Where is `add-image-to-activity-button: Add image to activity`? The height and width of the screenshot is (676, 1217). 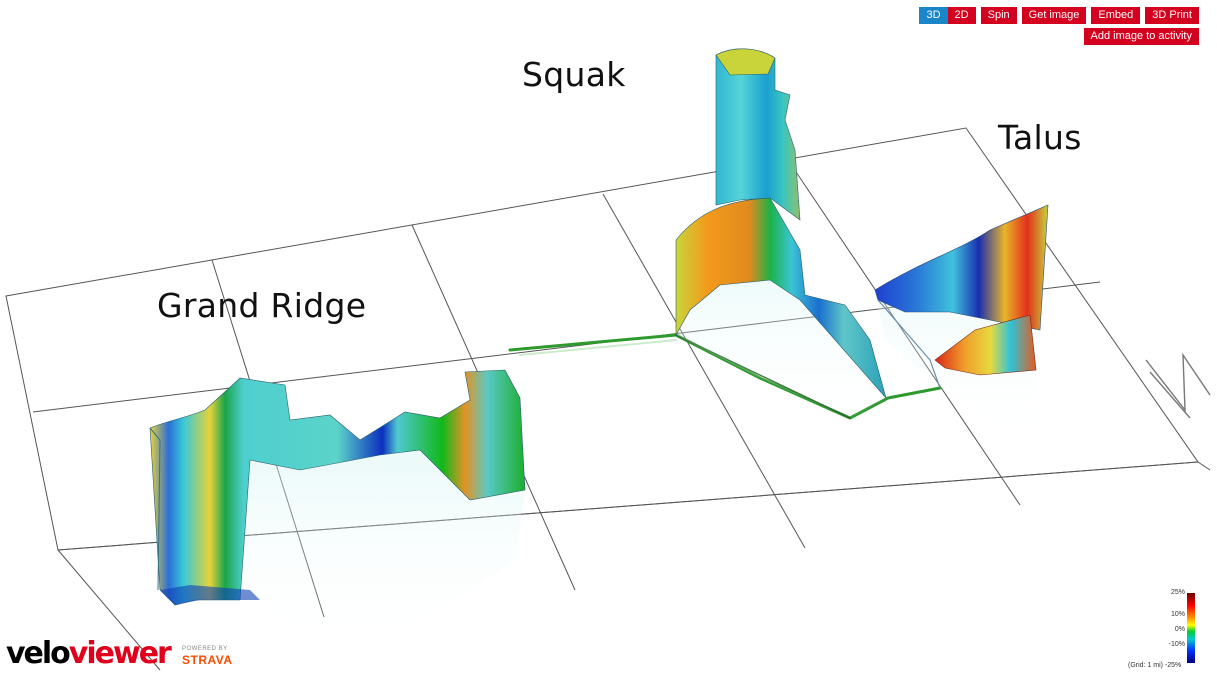 add-image-to-activity-button: Add image to activity is located at coordinates (1141, 36).